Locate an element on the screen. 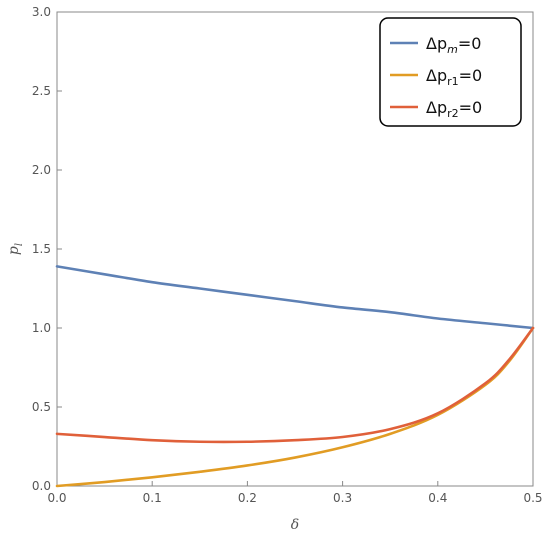 This screenshot has height=541, width=550. y-tick-label: 2.0 is located at coordinates (41, 170).